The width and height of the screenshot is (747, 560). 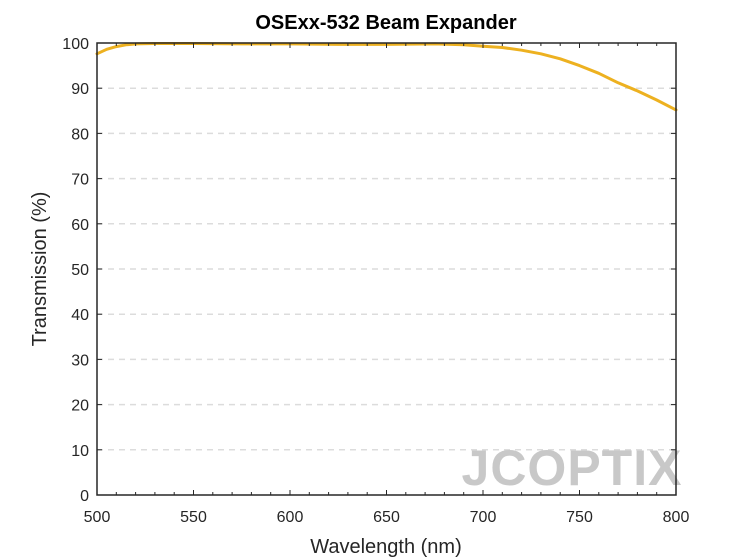 What do you see at coordinates (80, 451) in the screenshot?
I see `y-tick-label: 10` at bounding box center [80, 451].